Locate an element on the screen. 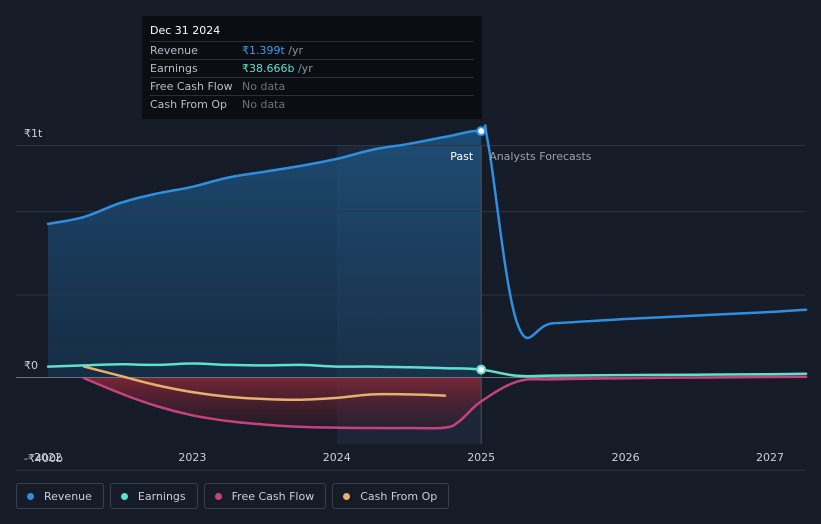 Image resolution: width=821 pixels, height=524 pixels. legend-item-free-cash-flow: Free Cash Flow is located at coordinates (265, 496).